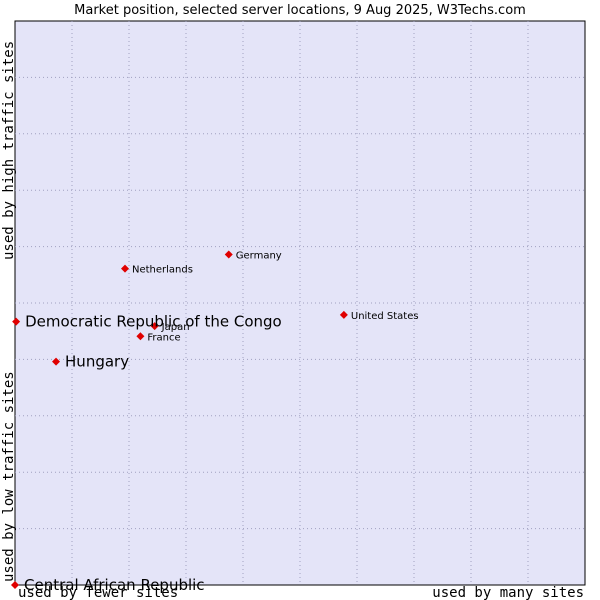 The width and height of the screenshot is (600, 600). Describe the element at coordinates (98, 592) in the screenshot. I see `x-axis-label-low: used by fewer sites` at that location.